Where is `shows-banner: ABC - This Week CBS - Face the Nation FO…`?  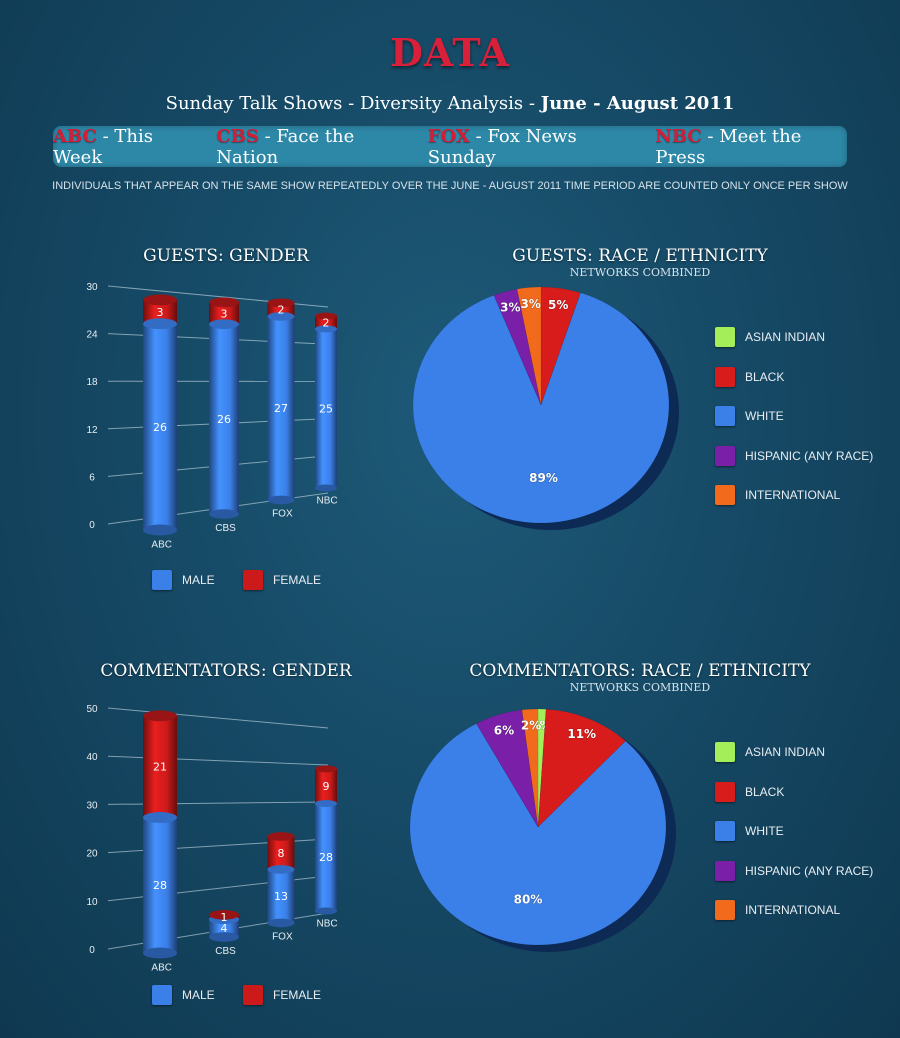
shows-banner: ABC - This Week CBS - Face the Nation FO… is located at coordinates (450, 146).